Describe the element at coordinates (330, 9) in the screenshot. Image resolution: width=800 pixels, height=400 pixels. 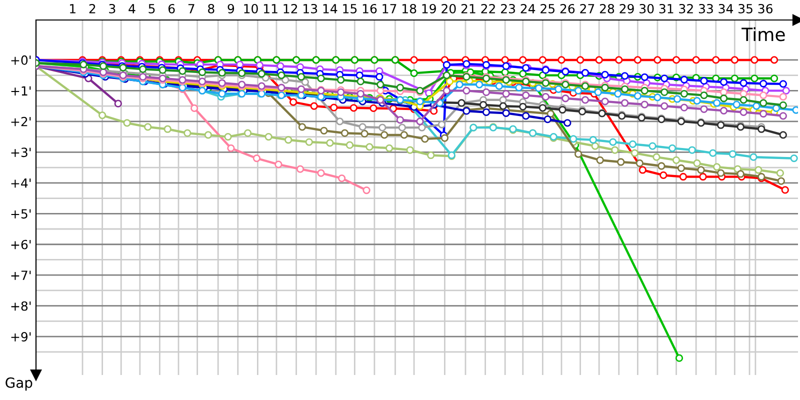
I see `x-tick-label: 14` at that location.